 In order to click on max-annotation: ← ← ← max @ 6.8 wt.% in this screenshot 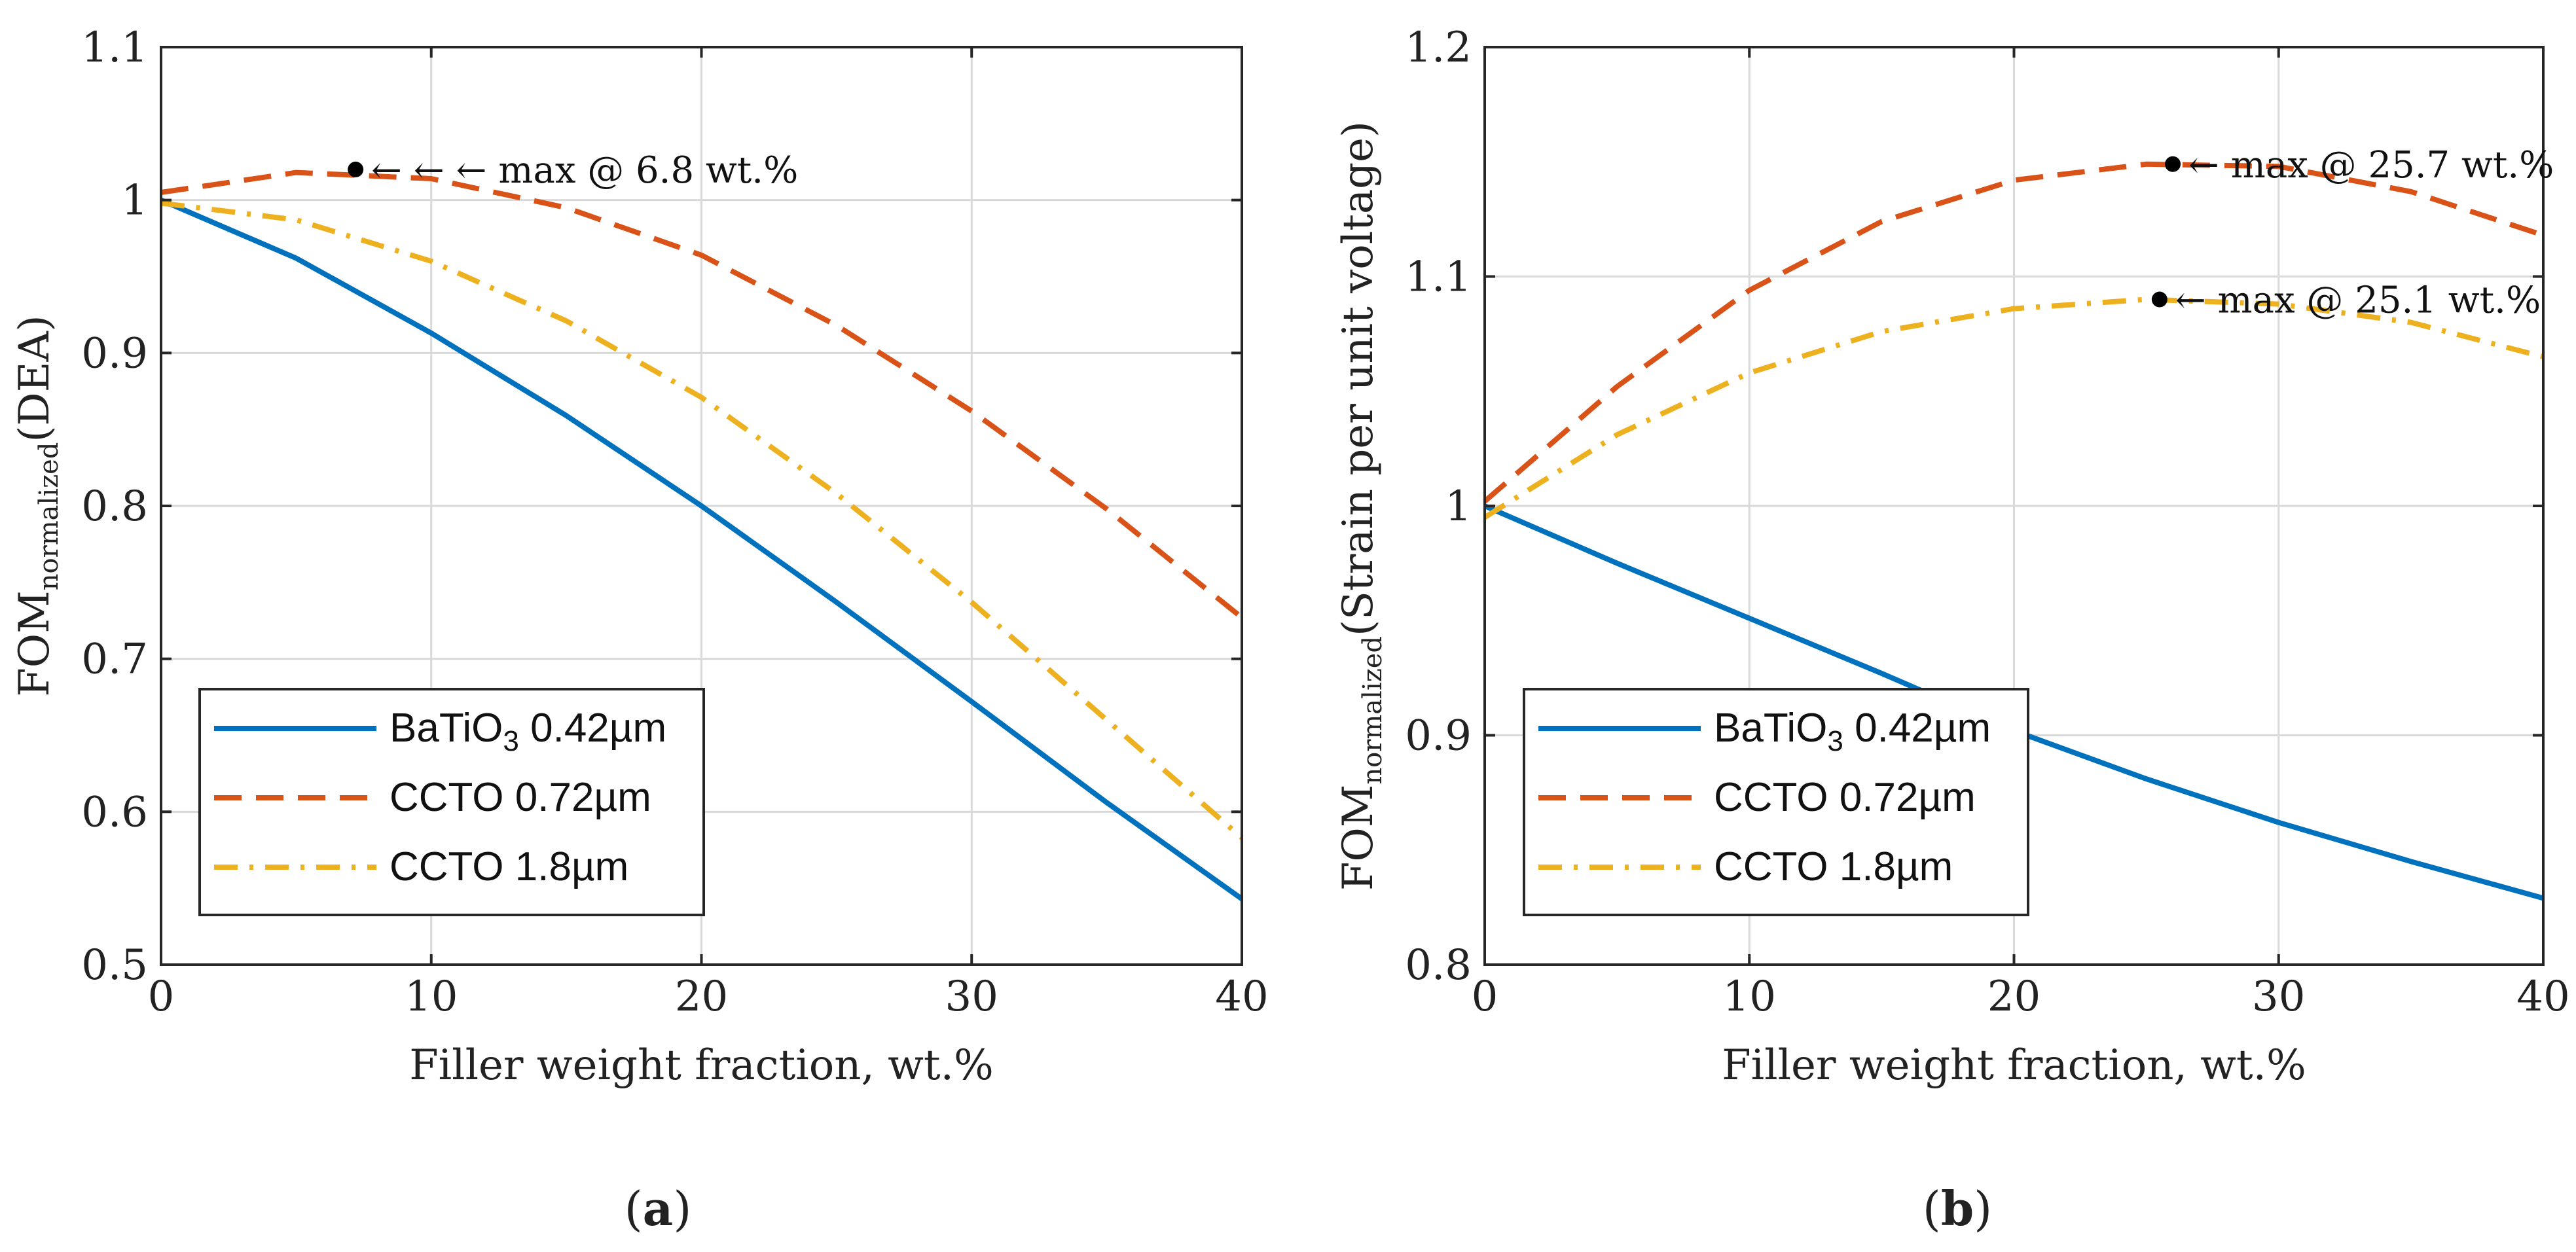, I will do `click(584, 170)`.